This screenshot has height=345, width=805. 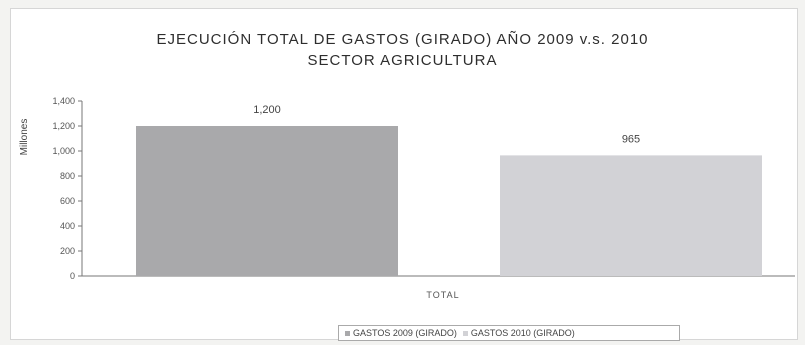 What do you see at coordinates (72, 276) in the screenshot?
I see `y-tick-label: 0` at bounding box center [72, 276].